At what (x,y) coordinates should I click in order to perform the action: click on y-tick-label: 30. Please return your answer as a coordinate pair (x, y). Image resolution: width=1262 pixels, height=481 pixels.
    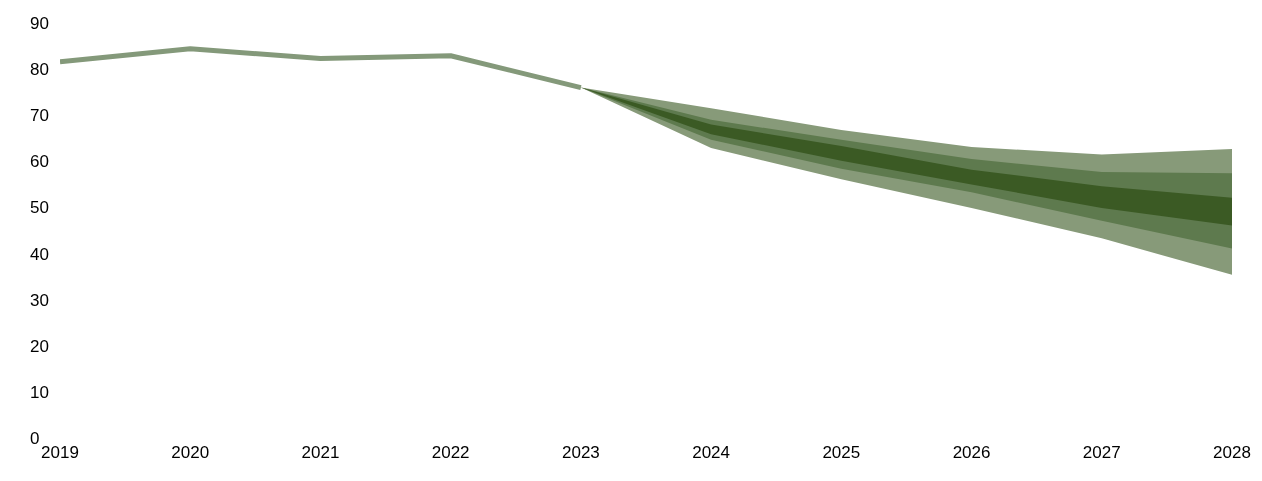
    Looking at the image, I should click on (39, 300).